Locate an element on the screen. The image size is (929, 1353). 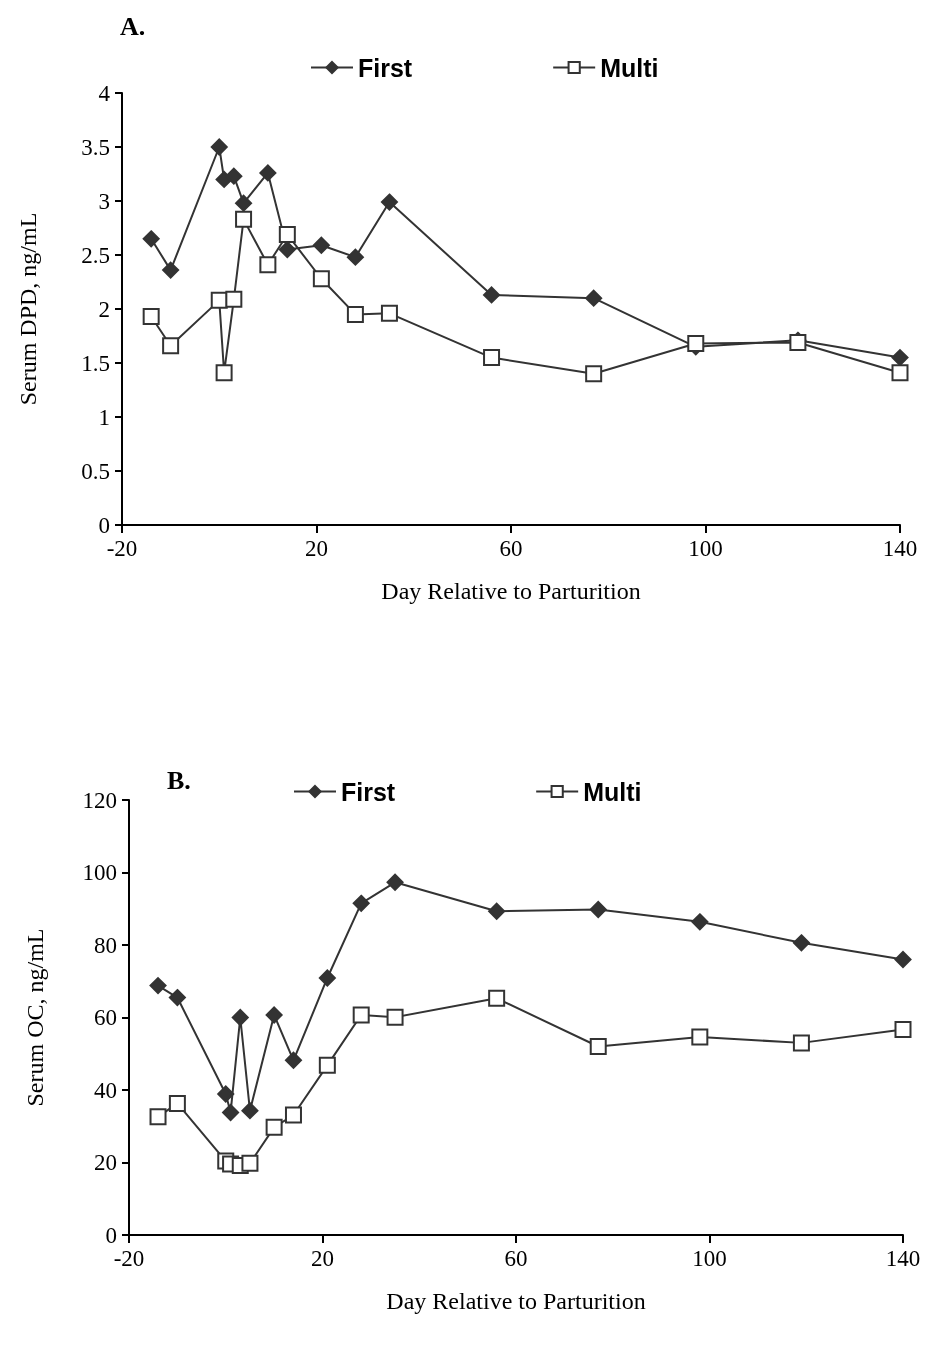
y-tick-label: 2 is located at coordinates (104, 309).